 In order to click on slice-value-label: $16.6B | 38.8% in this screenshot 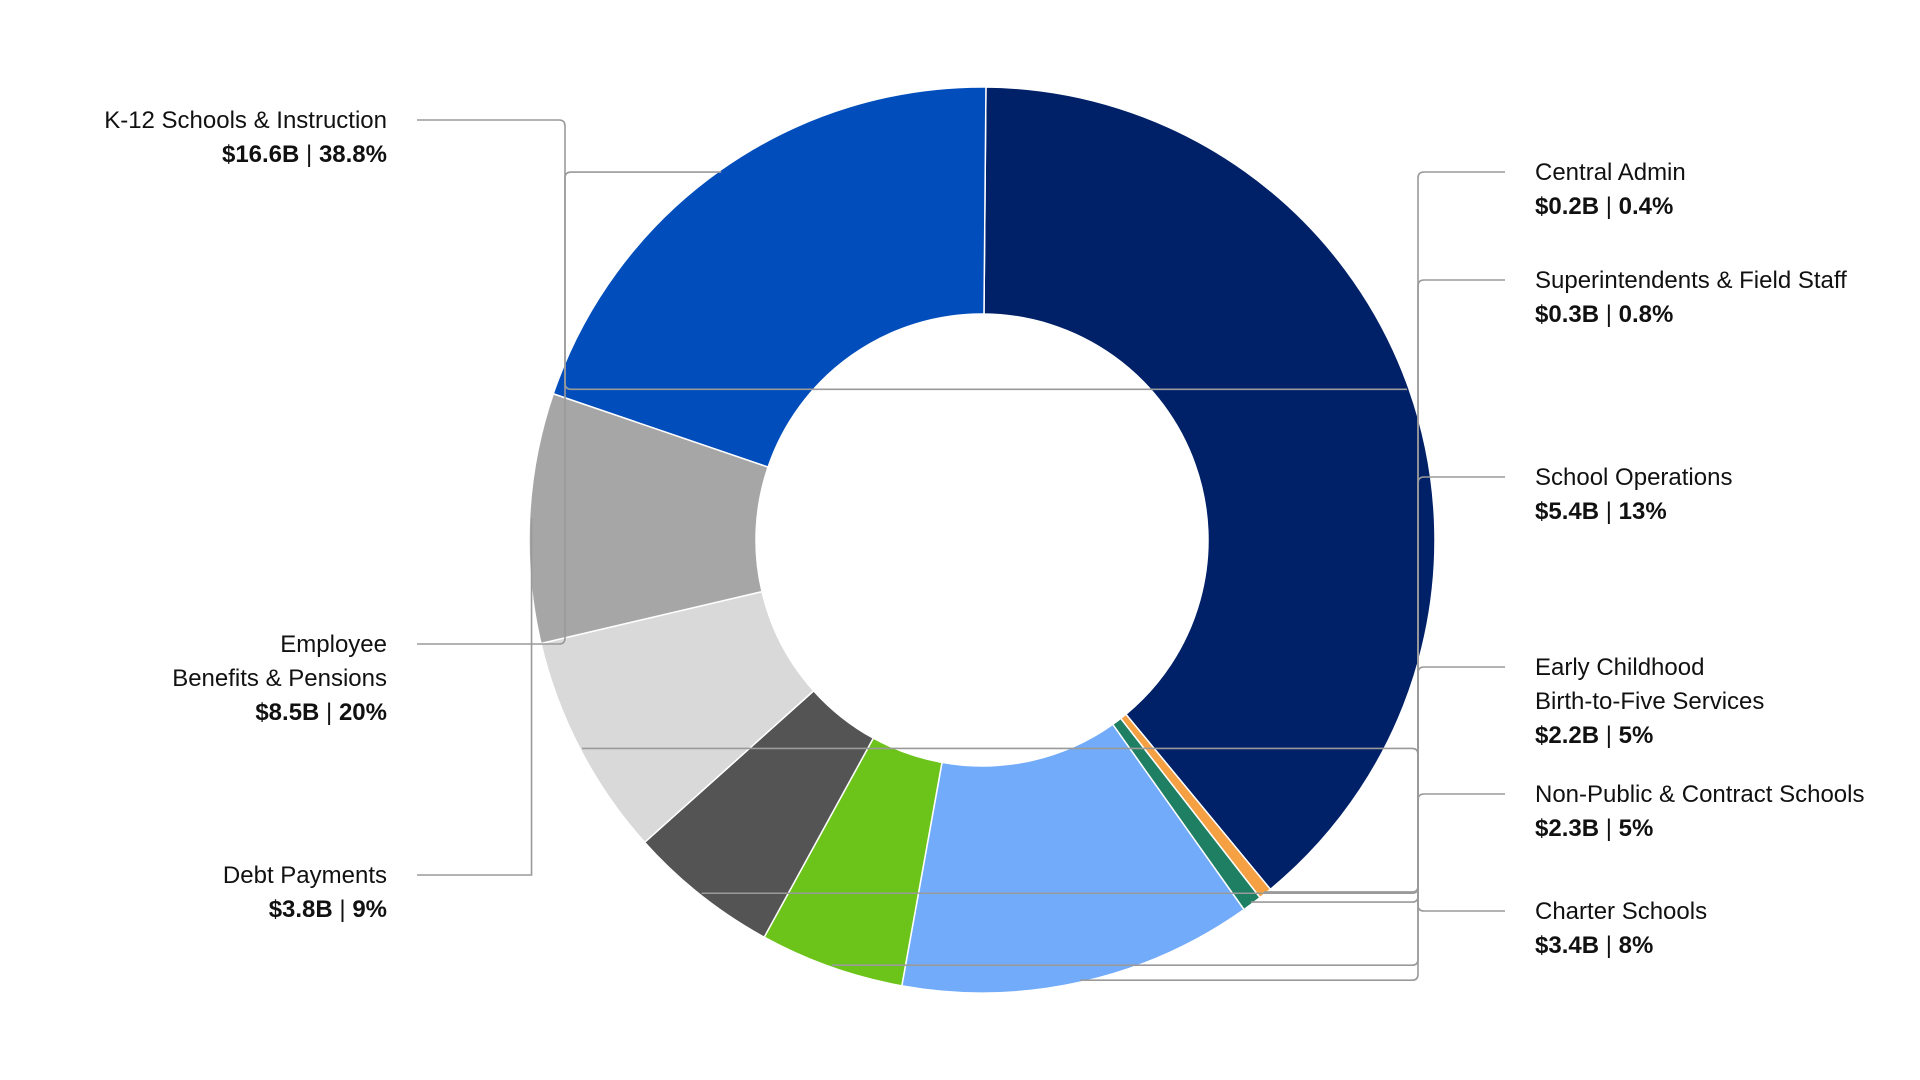, I will do `click(304, 154)`.